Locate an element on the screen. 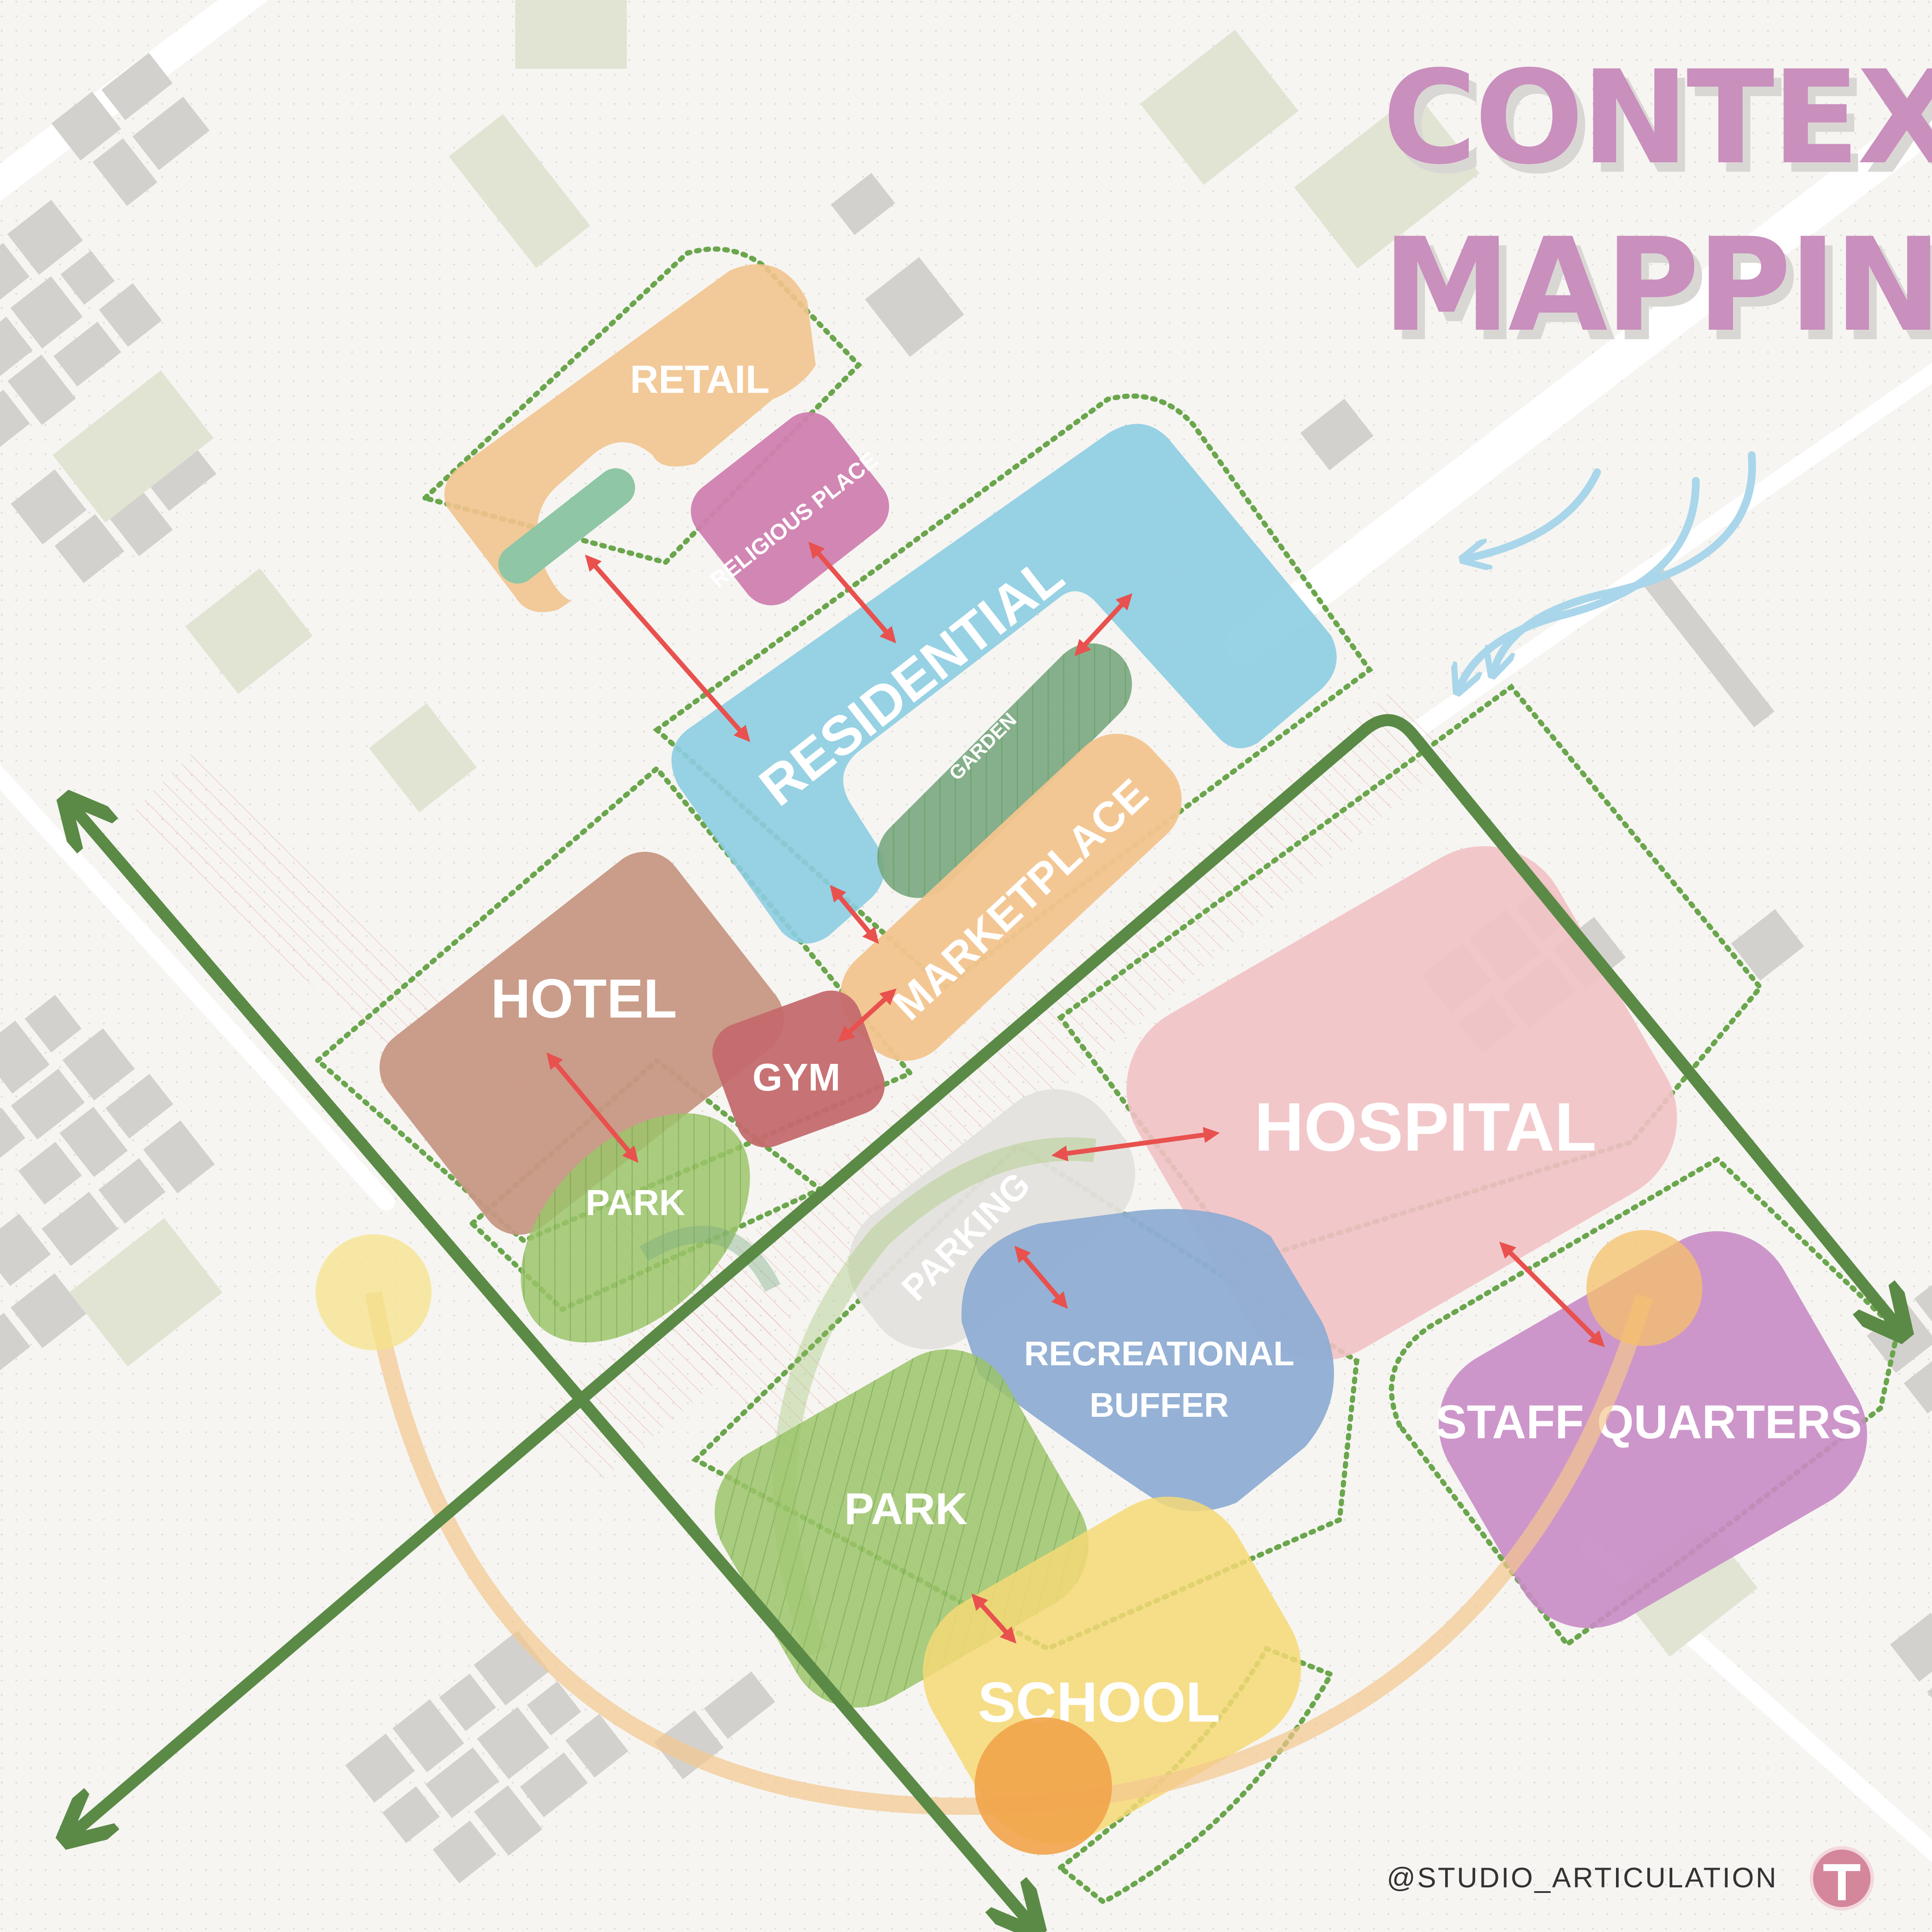  park-north-label: PARK is located at coordinates (636, 1202).